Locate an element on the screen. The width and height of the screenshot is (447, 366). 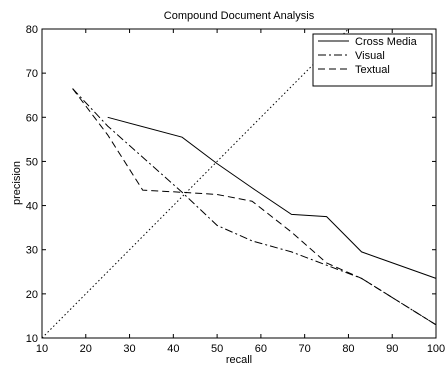
y-tick-label: 60 is located at coordinates (32, 118).